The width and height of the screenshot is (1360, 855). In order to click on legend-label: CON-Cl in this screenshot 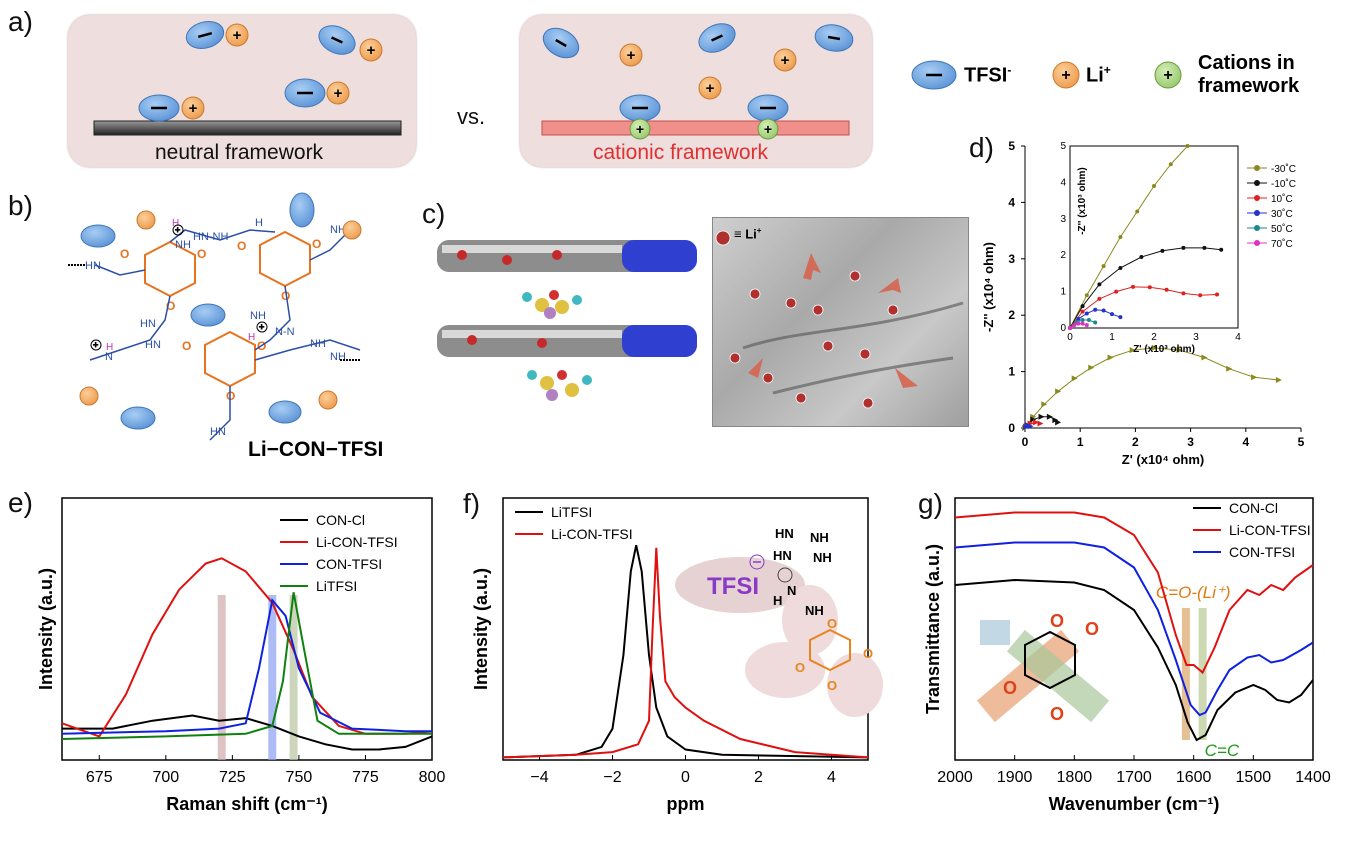, I will do `click(340, 520)`.